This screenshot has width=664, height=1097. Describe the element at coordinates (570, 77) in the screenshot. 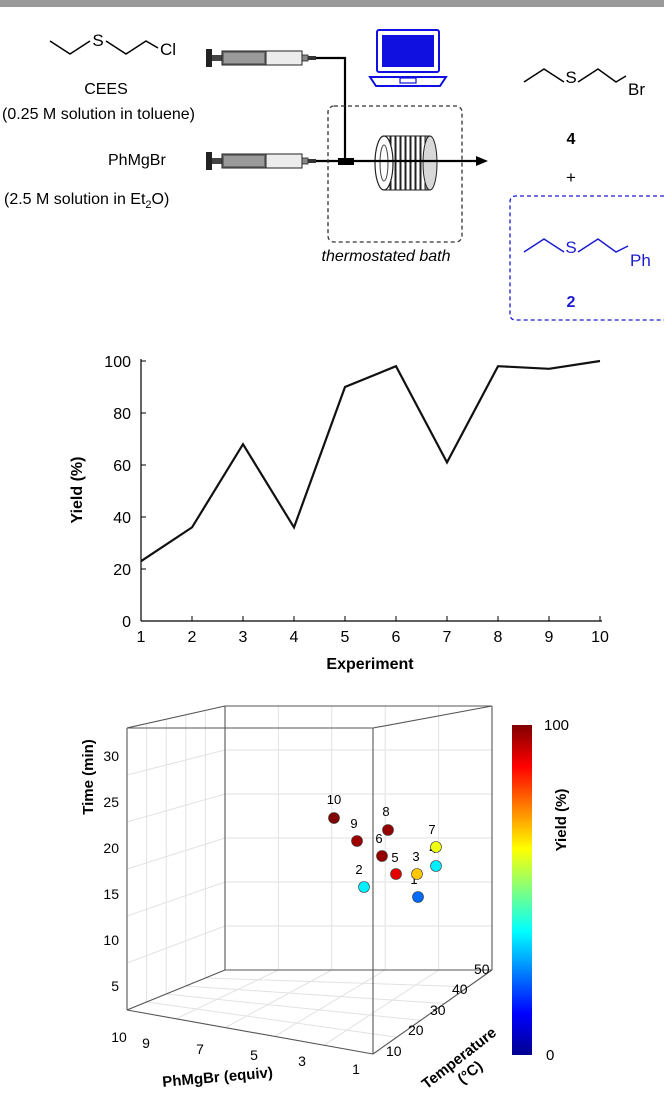

I see `product-4-sulfur-atom: S` at that location.